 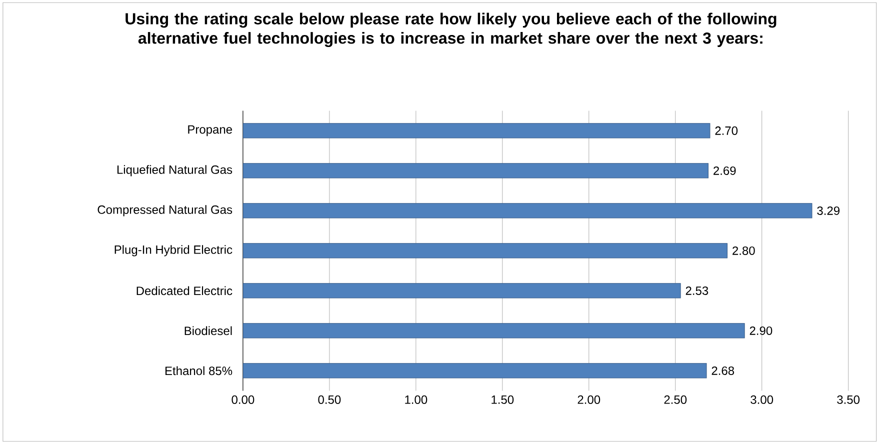 What do you see at coordinates (589, 399) in the screenshot?
I see `x-tick-label: 2.00` at bounding box center [589, 399].